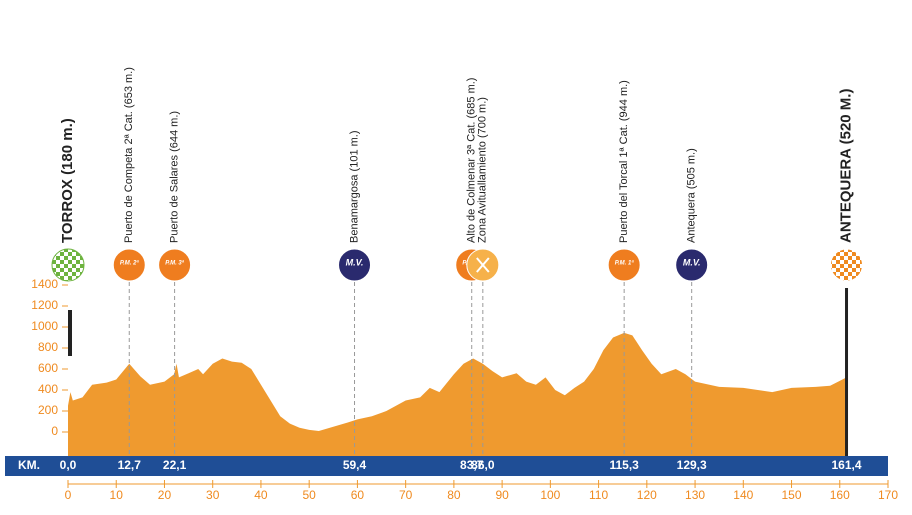 Image resolution: width=912 pixels, height=515 pixels. What do you see at coordinates (48, 389) in the screenshot?
I see `y-tick-label: 400` at bounding box center [48, 389].